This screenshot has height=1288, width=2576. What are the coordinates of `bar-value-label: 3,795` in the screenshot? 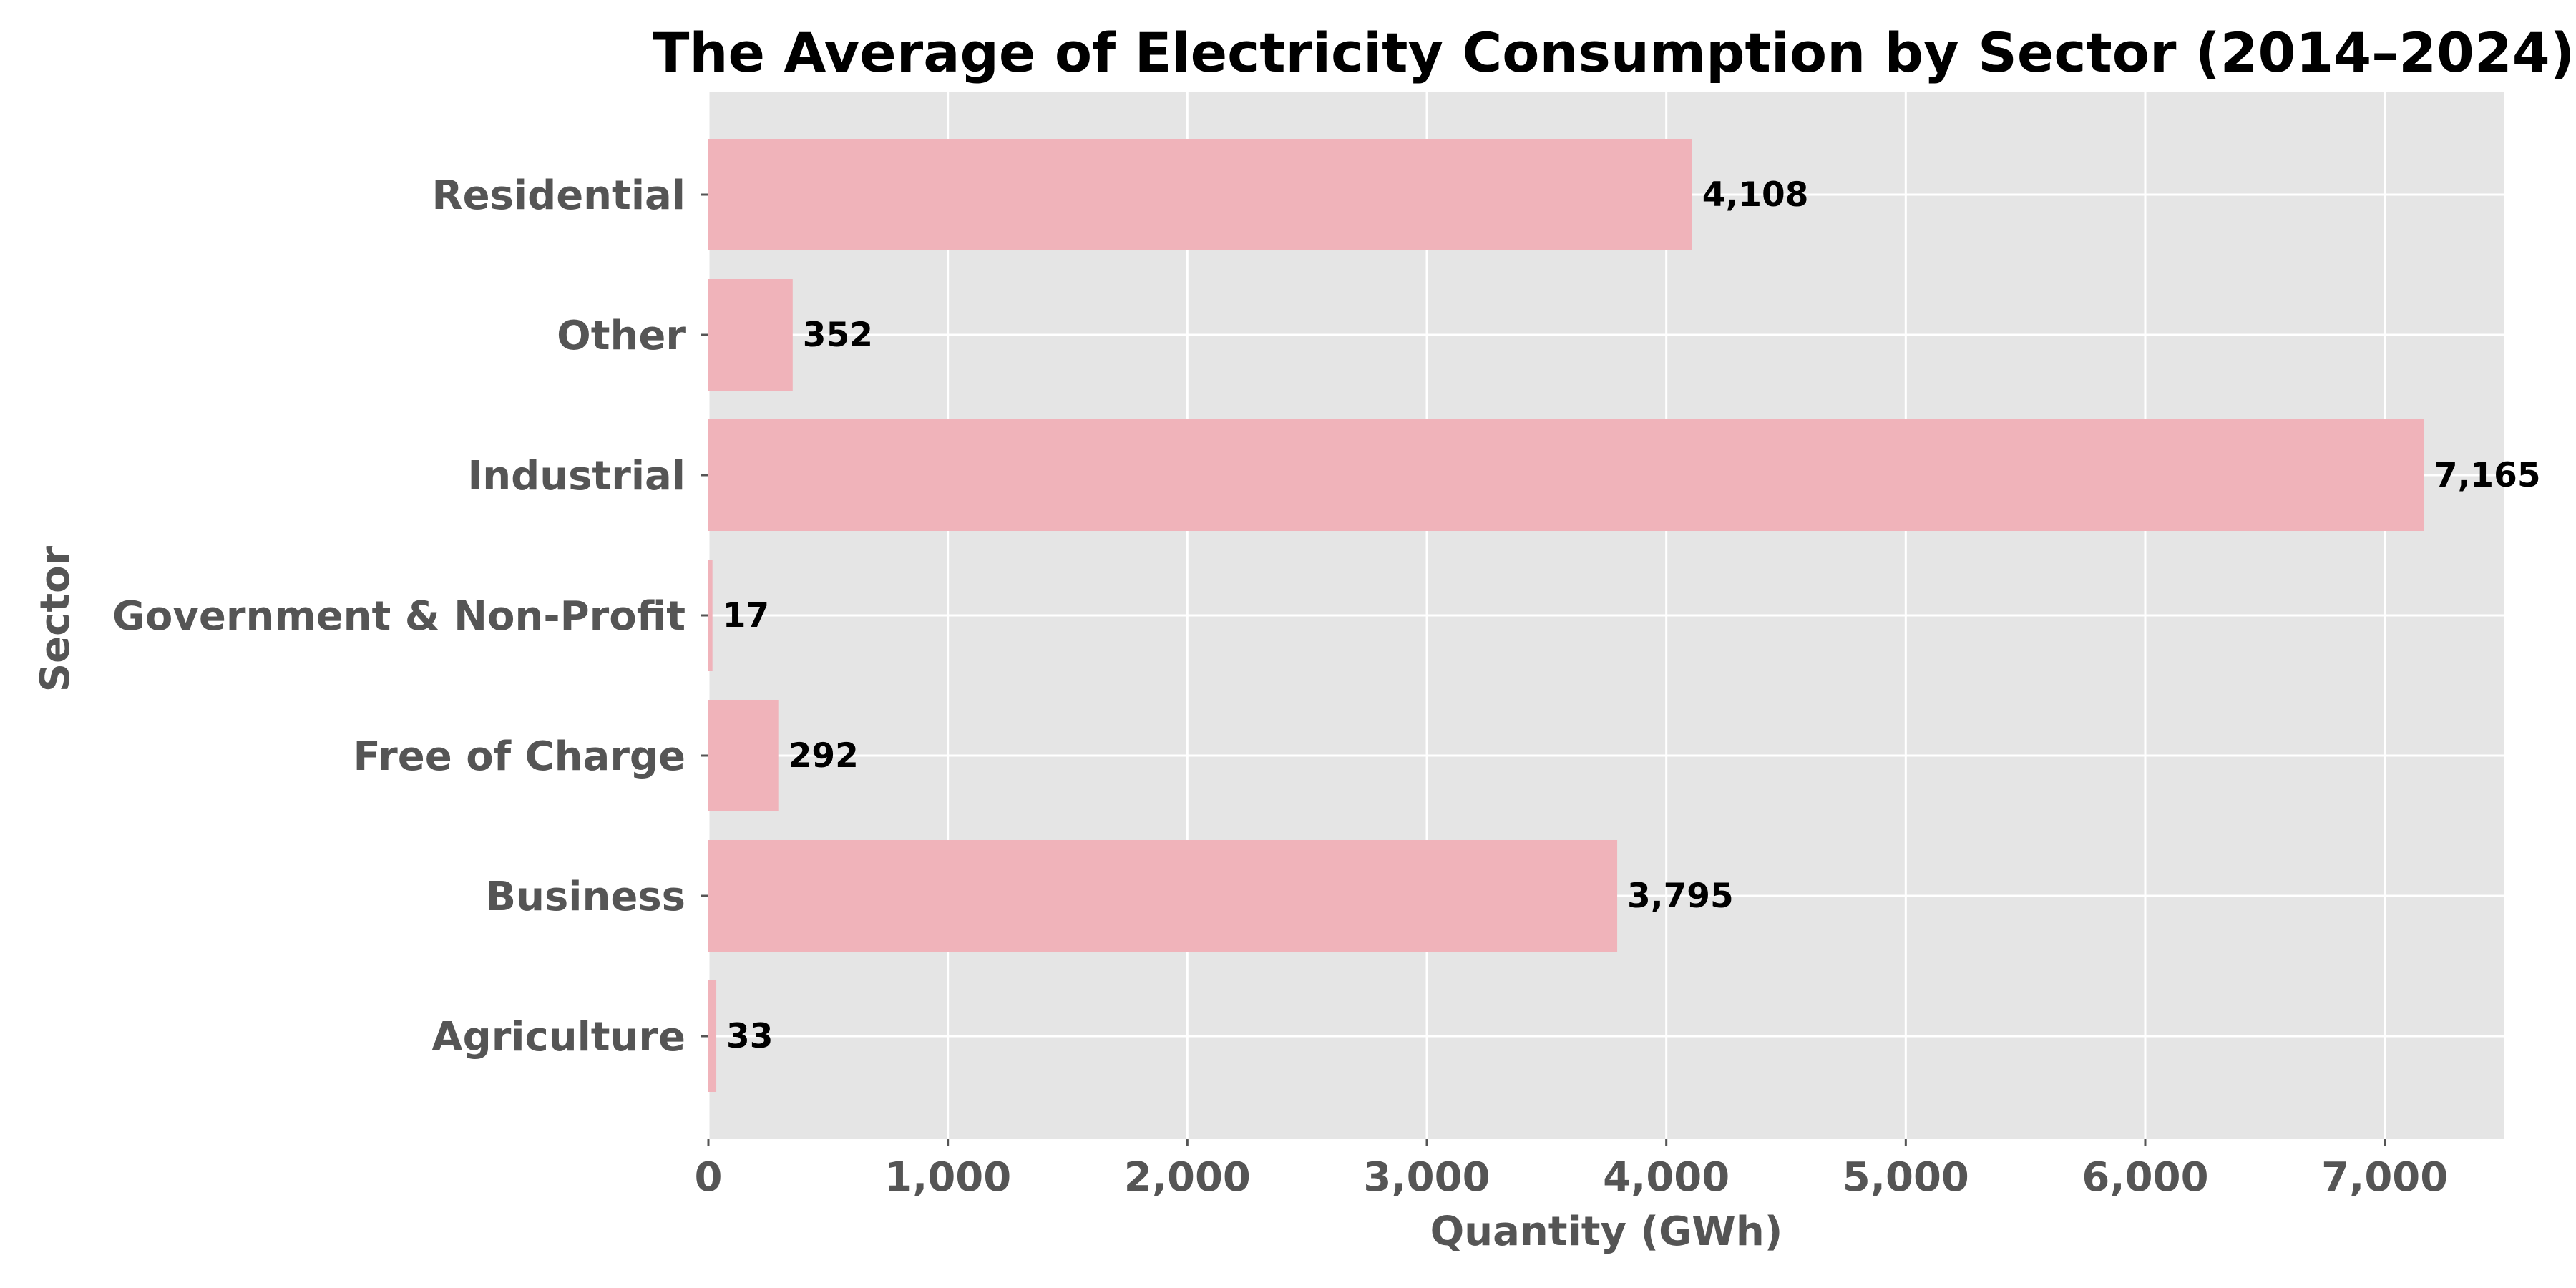 It's located at (1680, 896).